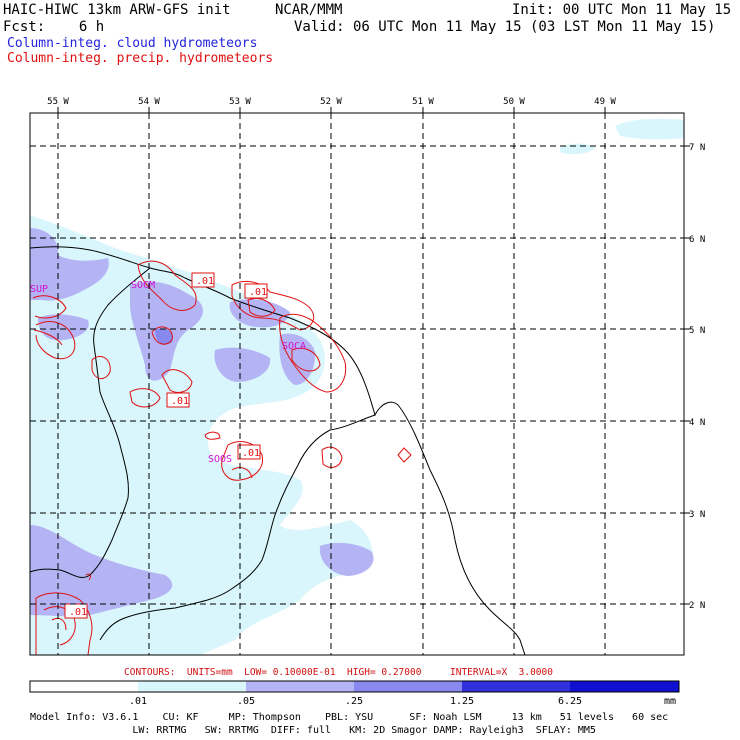  What do you see at coordinates (462, 701) in the screenshot?
I see `colorbar-label: 1.25` at bounding box center [462, 701].